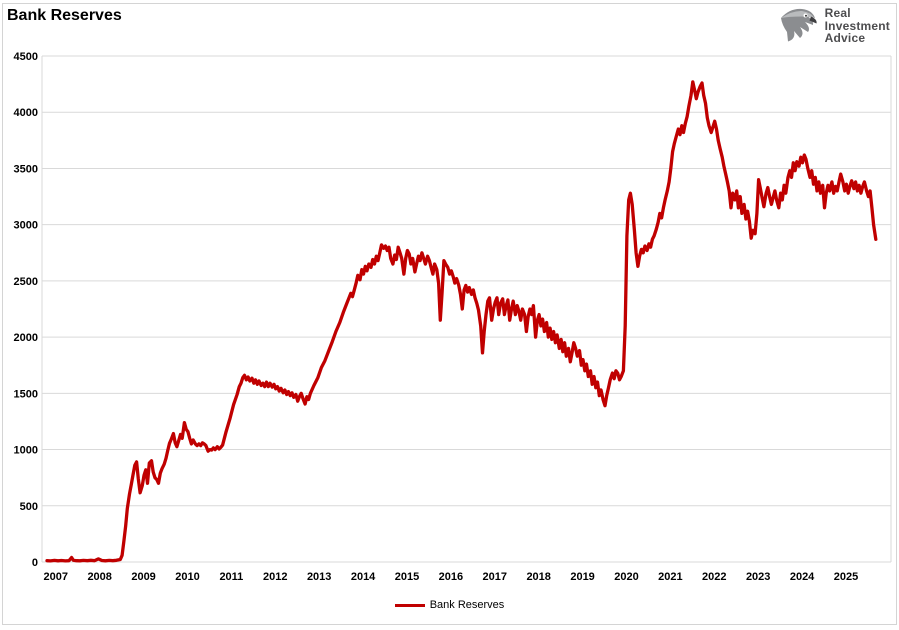  I want to click on x-tick-label: 2016, so click(451, 577).